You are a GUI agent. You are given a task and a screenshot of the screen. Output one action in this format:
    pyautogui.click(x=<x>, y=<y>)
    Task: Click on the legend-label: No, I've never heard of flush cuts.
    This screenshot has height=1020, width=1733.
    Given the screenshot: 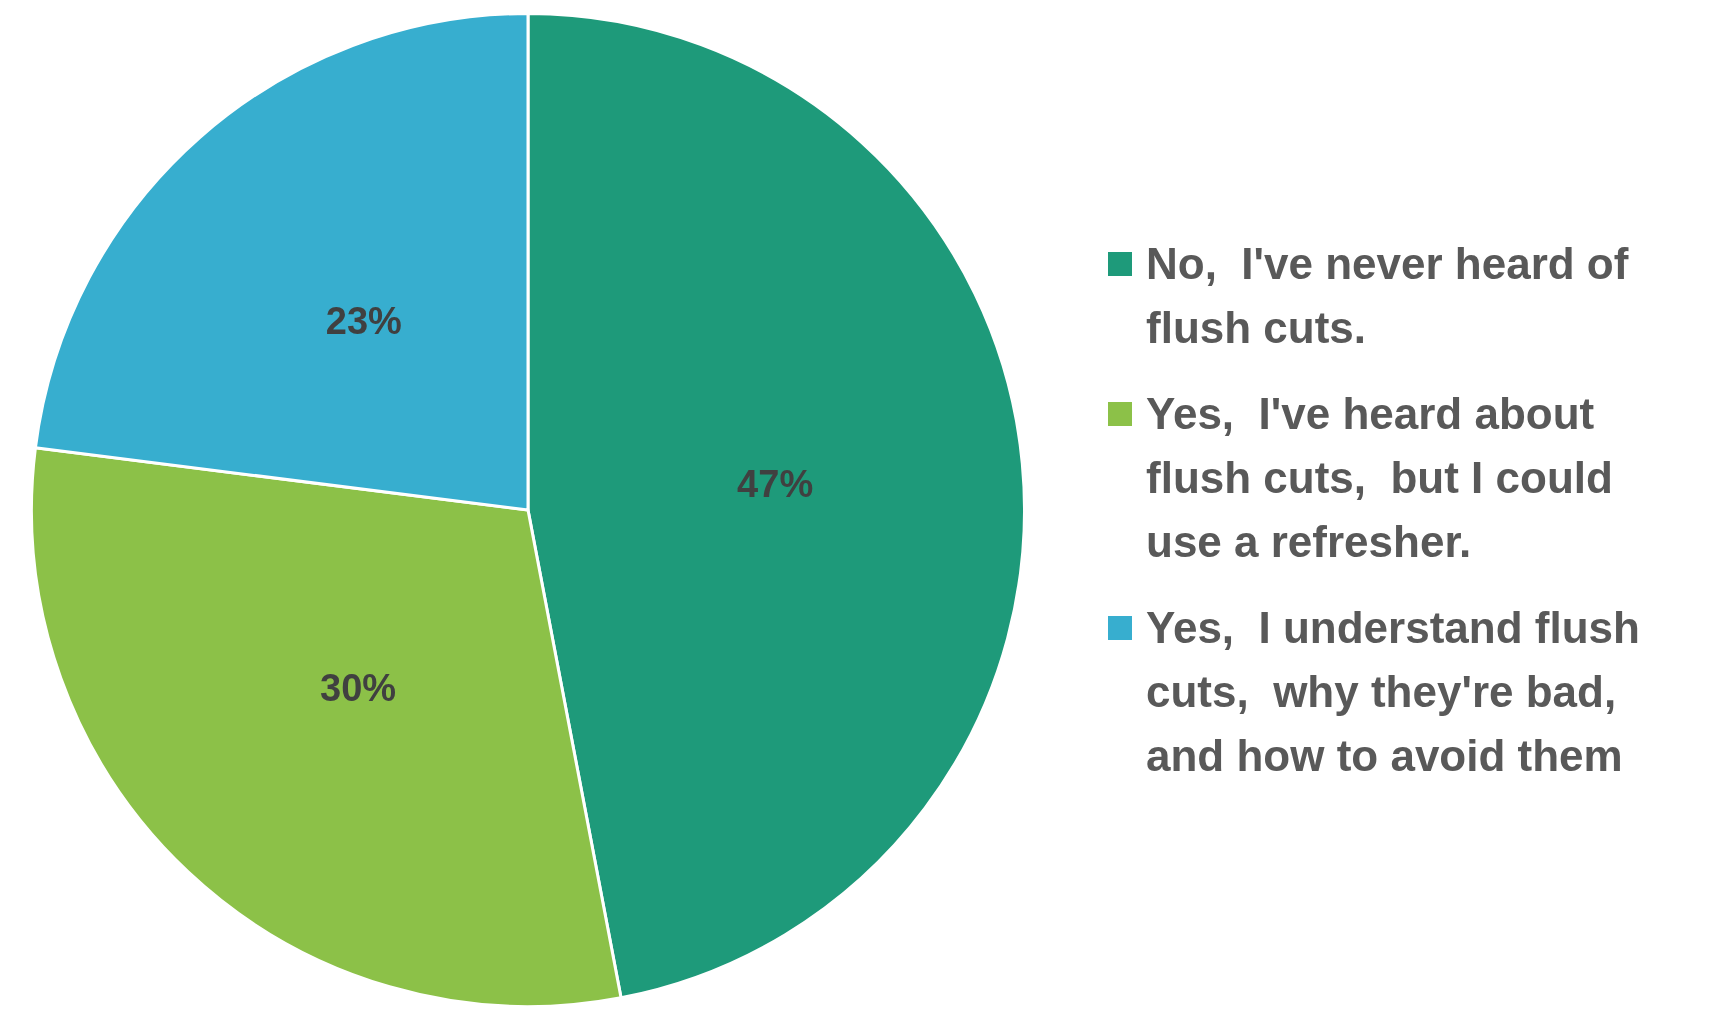 What is the action you would take?
    pyautogui.click(x=1388, y=296)
    